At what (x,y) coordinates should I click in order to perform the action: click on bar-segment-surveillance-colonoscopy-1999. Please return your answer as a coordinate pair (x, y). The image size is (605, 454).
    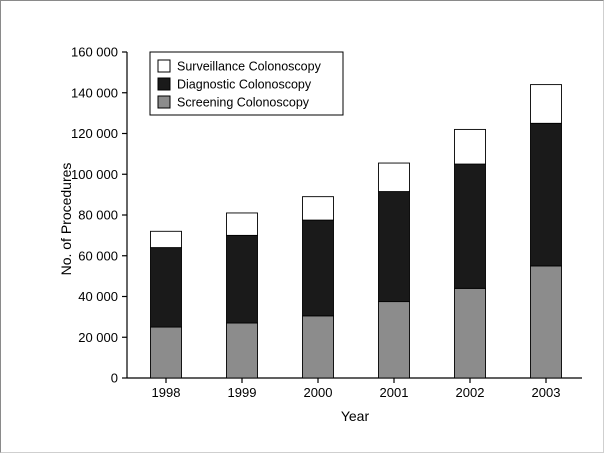
    Looking at the image, I should click on (242, 224).